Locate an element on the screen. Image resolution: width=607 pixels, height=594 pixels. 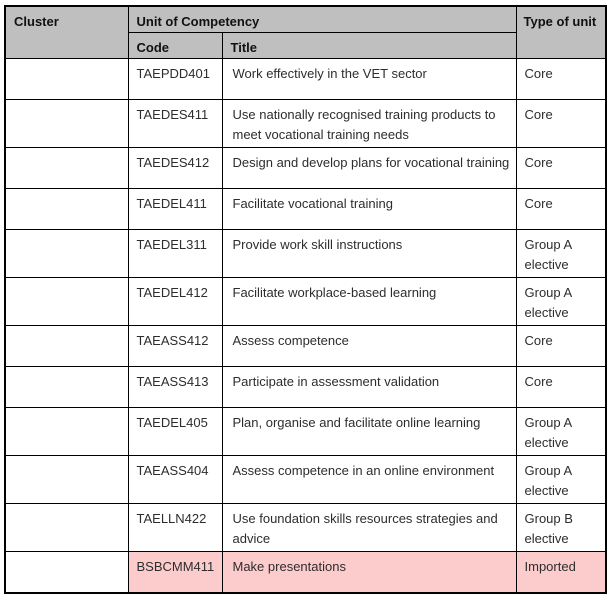
title-cell: Facilitate workplace-based learning is located at coordinates (369, 301).